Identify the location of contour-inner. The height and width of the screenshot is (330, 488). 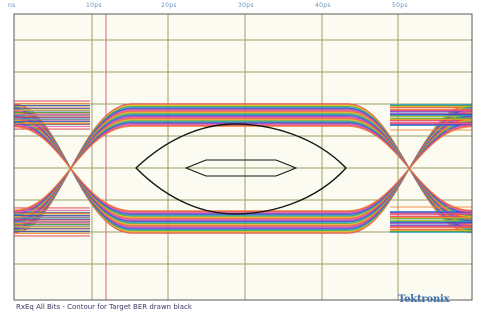
(241, 168).